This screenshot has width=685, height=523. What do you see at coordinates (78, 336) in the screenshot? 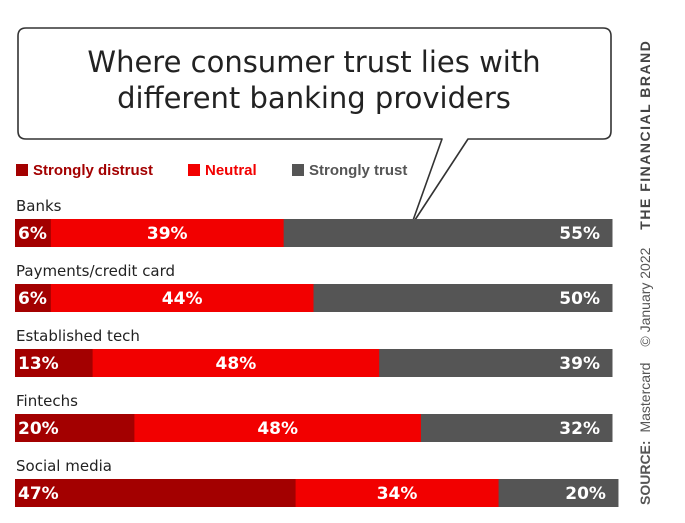
I see `category-label-established-tech: Established tech` at bounding box center [78, 336].